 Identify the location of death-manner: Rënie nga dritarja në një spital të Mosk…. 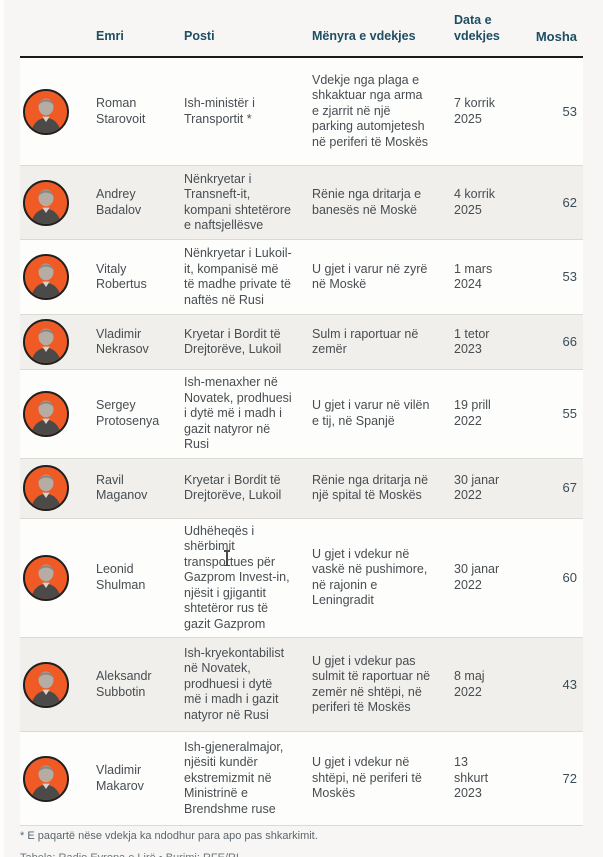
(370, 487).